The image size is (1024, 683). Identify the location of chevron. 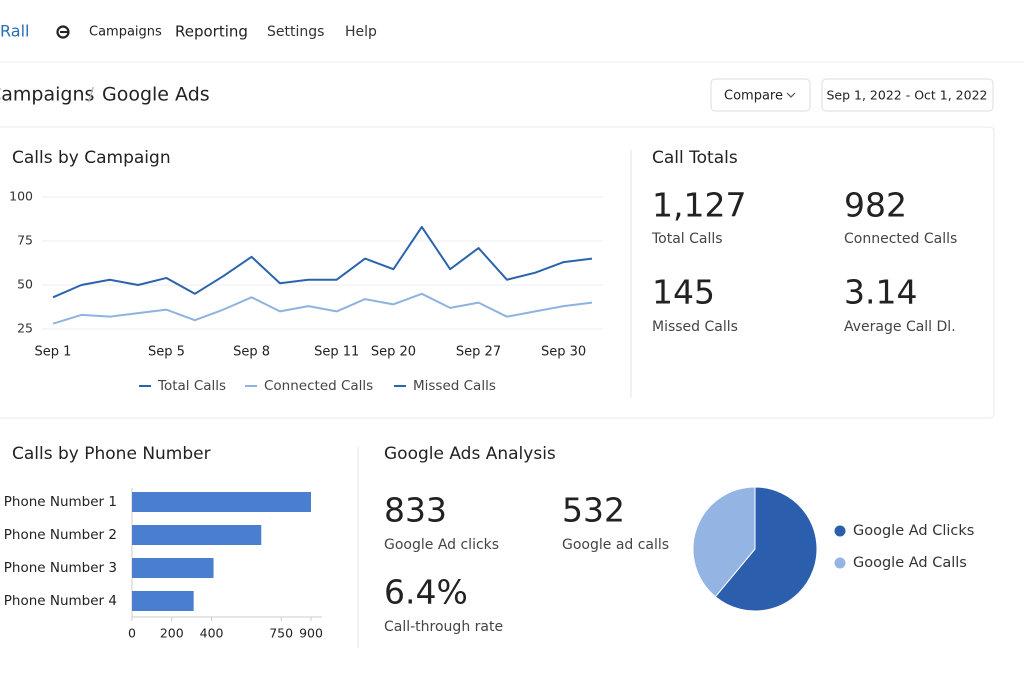
(791, 95).